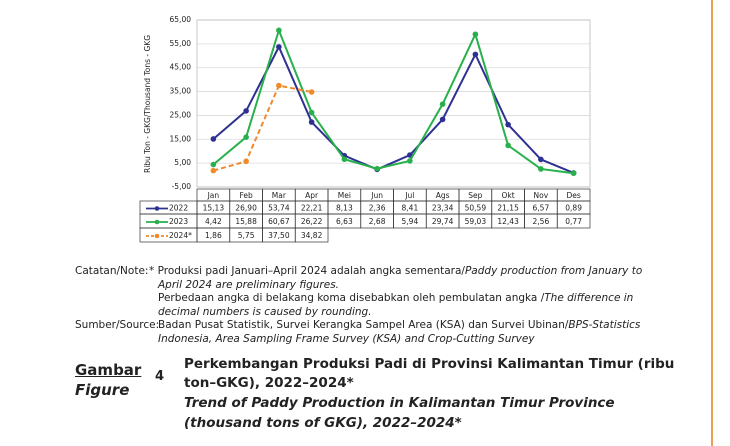 The height and width of the screenshot is (446, 730). Describe the element at coordinates (541, 208) in the screenshot. I see `table-value: 6,57` at that location.